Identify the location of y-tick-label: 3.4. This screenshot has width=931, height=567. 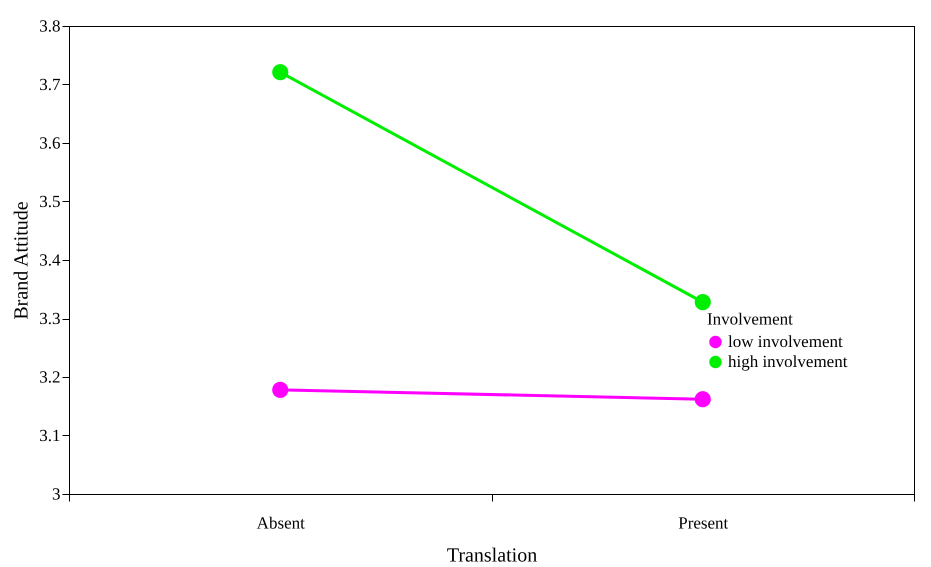
(50, 260).